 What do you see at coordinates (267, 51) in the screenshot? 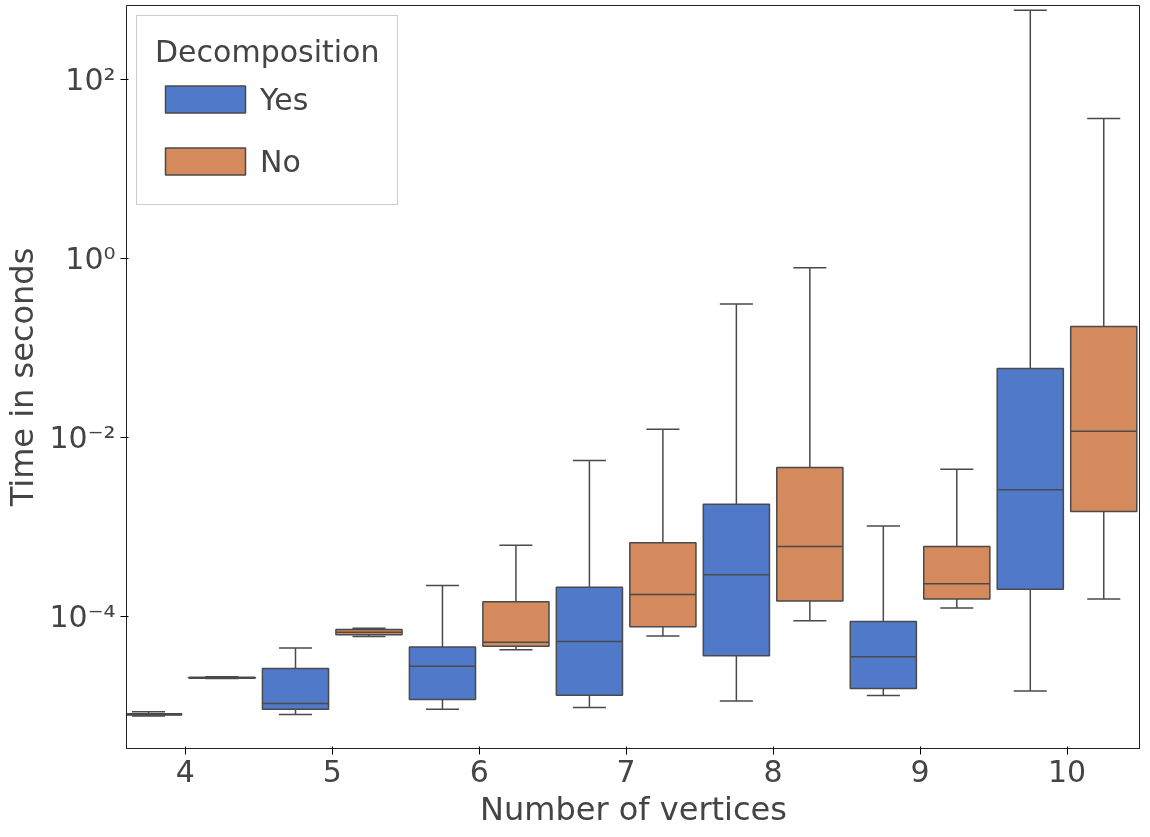
I see `legend-title: Decomposition` at bounding box center [267, 51].